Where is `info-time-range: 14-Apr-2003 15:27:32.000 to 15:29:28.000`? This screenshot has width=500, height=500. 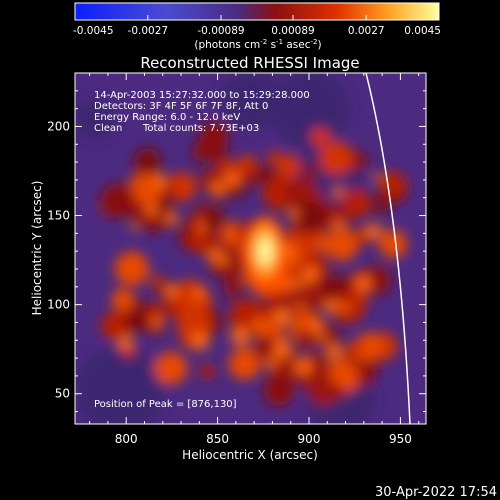
info-time-range: 14-Apr-2003 15:27:32.000 to 15:29:28.000 is located at coordinates (202, 95).